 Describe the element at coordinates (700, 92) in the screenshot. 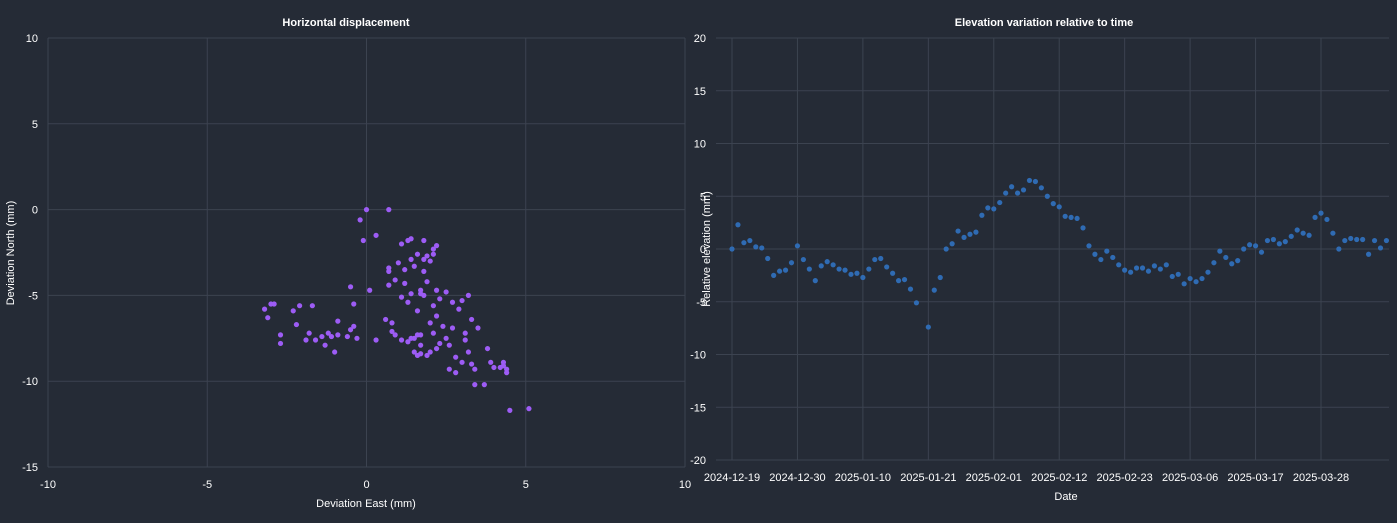

I see `y-tick-label: 15` at that location.